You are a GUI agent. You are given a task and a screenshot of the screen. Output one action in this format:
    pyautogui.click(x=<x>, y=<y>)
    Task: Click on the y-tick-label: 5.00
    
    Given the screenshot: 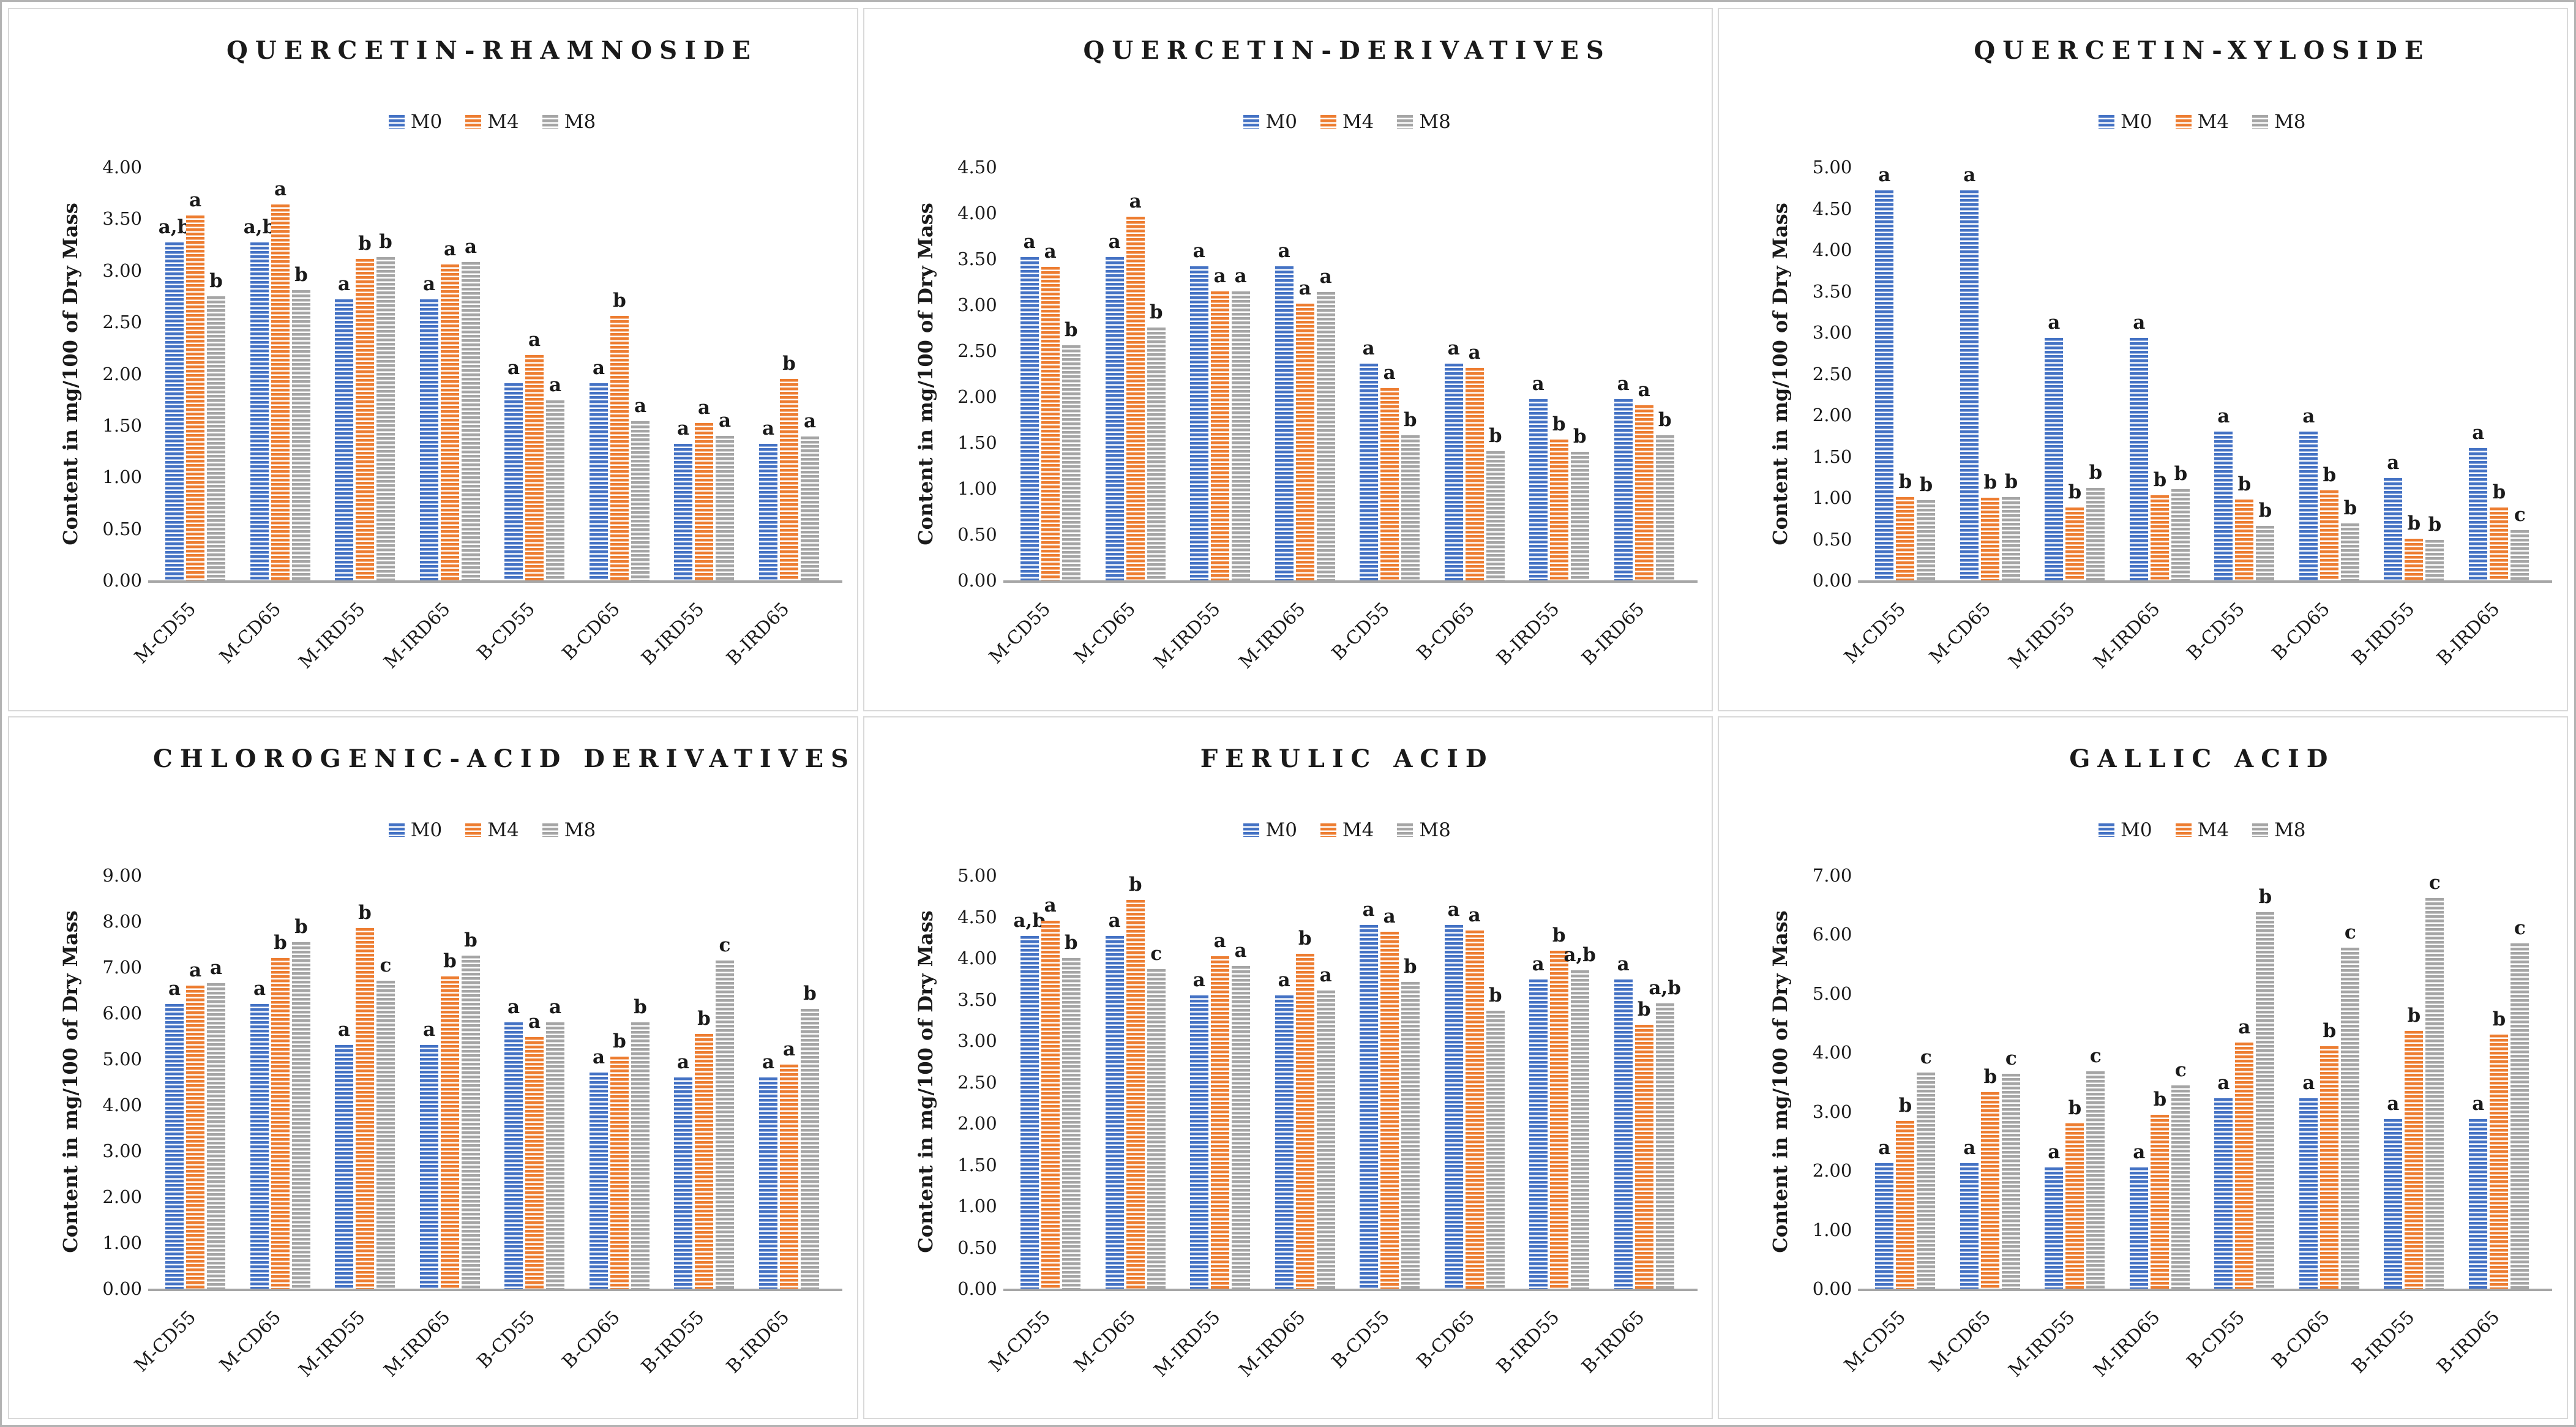 What is the action you would take?
    pyautogui.click(x=122, y=1058)
    